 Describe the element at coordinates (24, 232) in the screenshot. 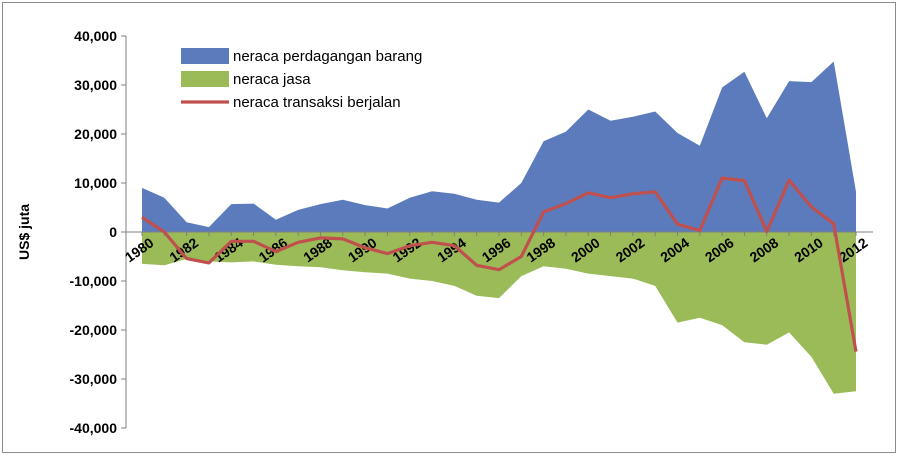

I see `y-axis-label: US$ juta` at that location.